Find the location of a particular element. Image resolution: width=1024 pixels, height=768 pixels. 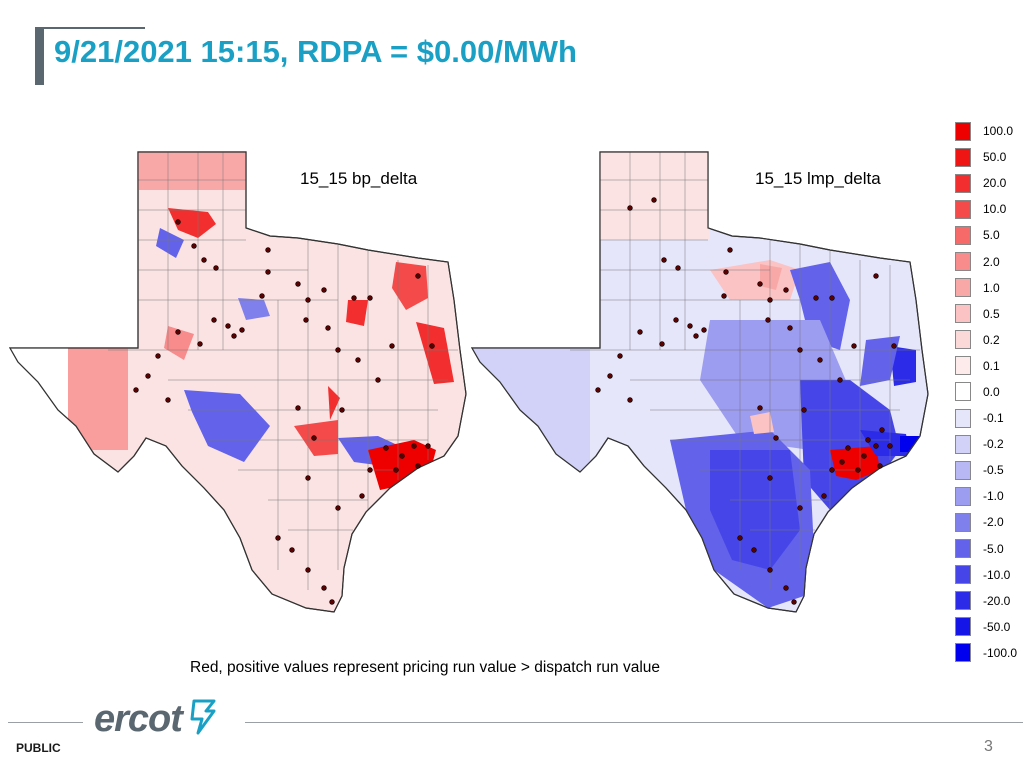

legend-row: -50.0 is located at coordinates (989, 627).